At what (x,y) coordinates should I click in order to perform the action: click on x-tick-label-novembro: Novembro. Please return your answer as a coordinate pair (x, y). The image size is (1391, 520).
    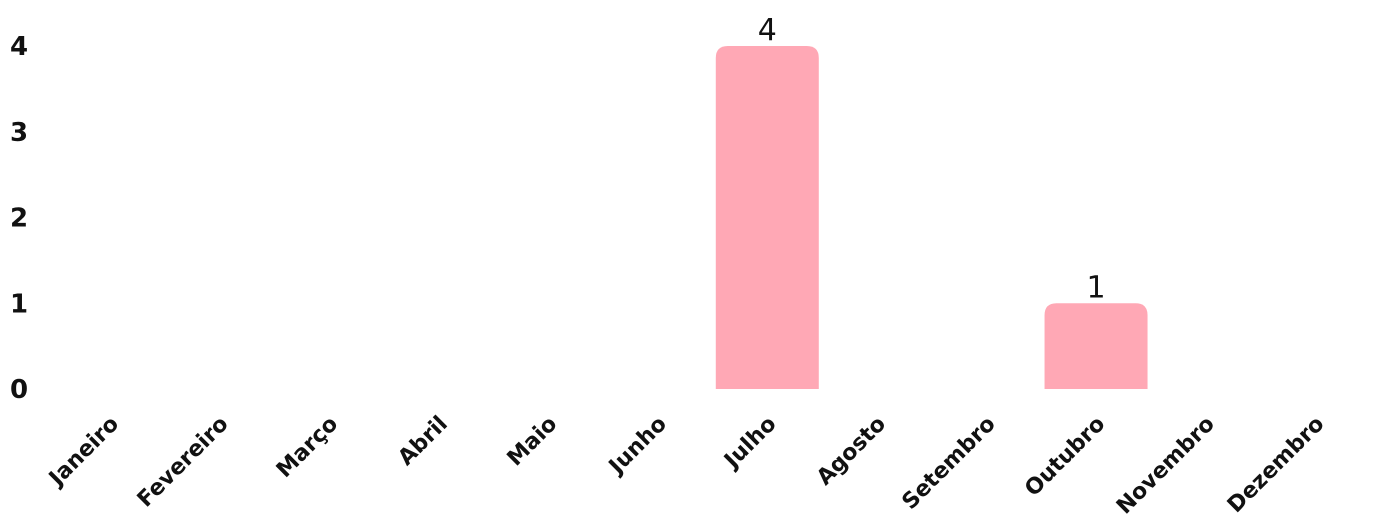
    Looking at the image, I should click on (1166, 466).